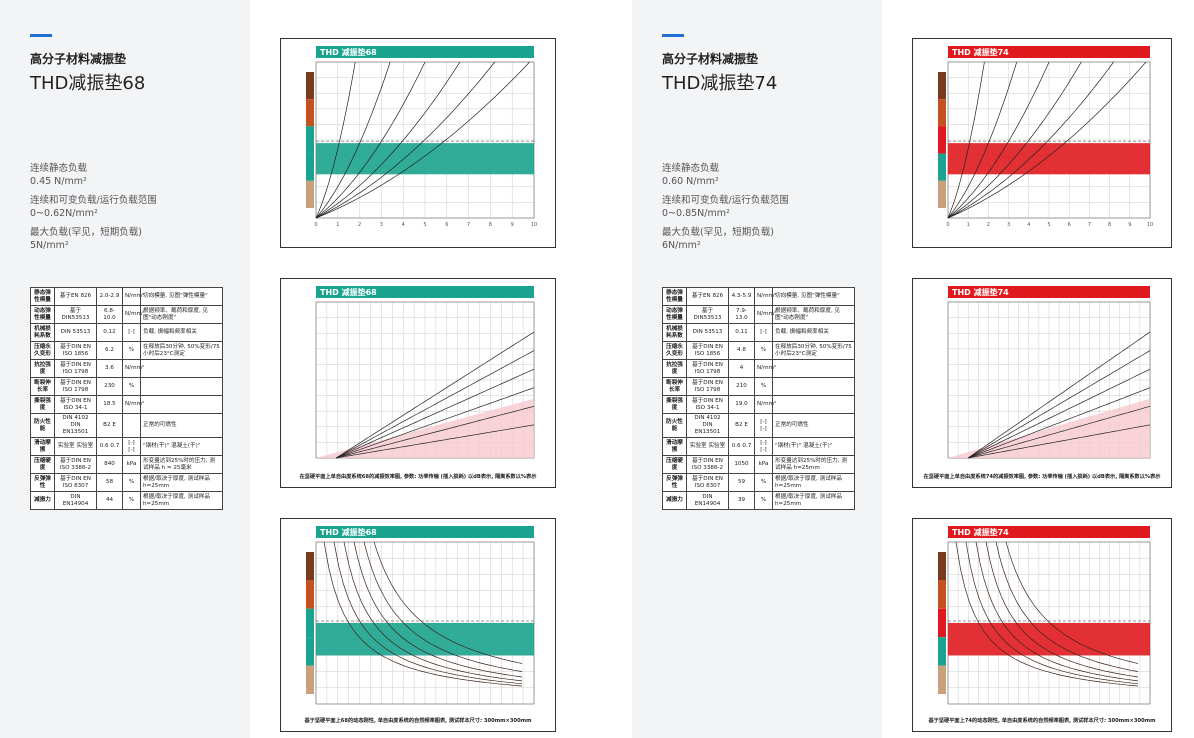 This screenshot has height=738, width=1194. Describe the element at coordinates (674, 350) in the screenshot. I see `table-cell: 压缩永久变形` at that location.